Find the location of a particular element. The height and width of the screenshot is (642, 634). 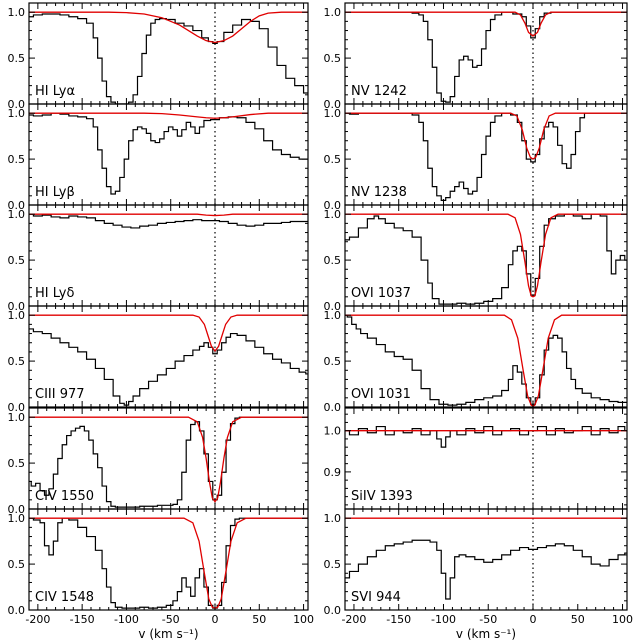

panel-label: HI Lyβ is located at coordinates (55, 192).